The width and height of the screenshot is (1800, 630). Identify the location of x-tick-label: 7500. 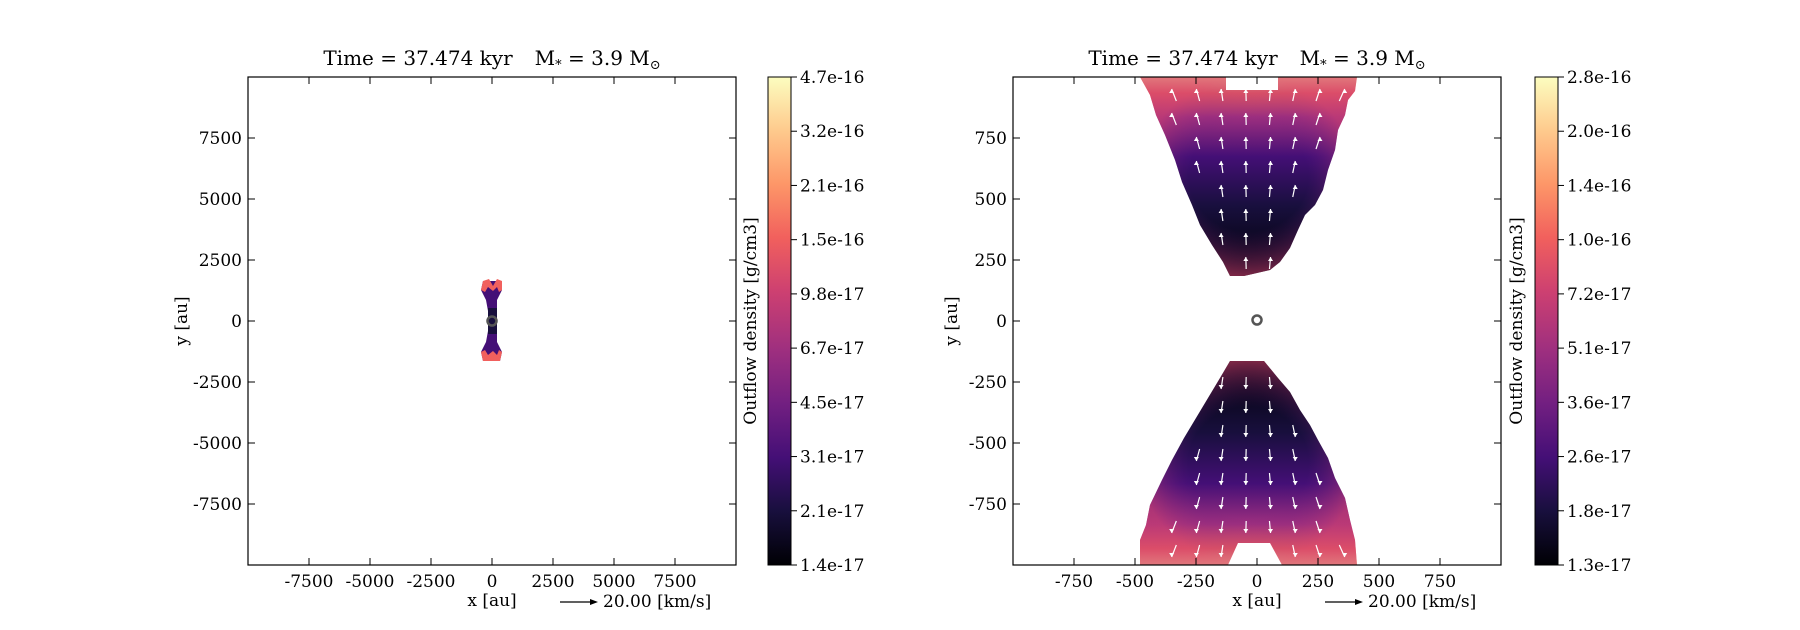
(674, 582).